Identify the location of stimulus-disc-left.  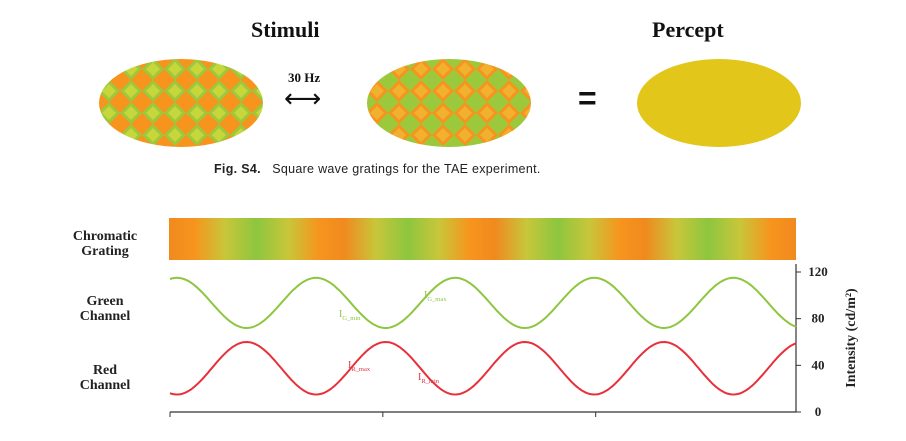
(181, 103).